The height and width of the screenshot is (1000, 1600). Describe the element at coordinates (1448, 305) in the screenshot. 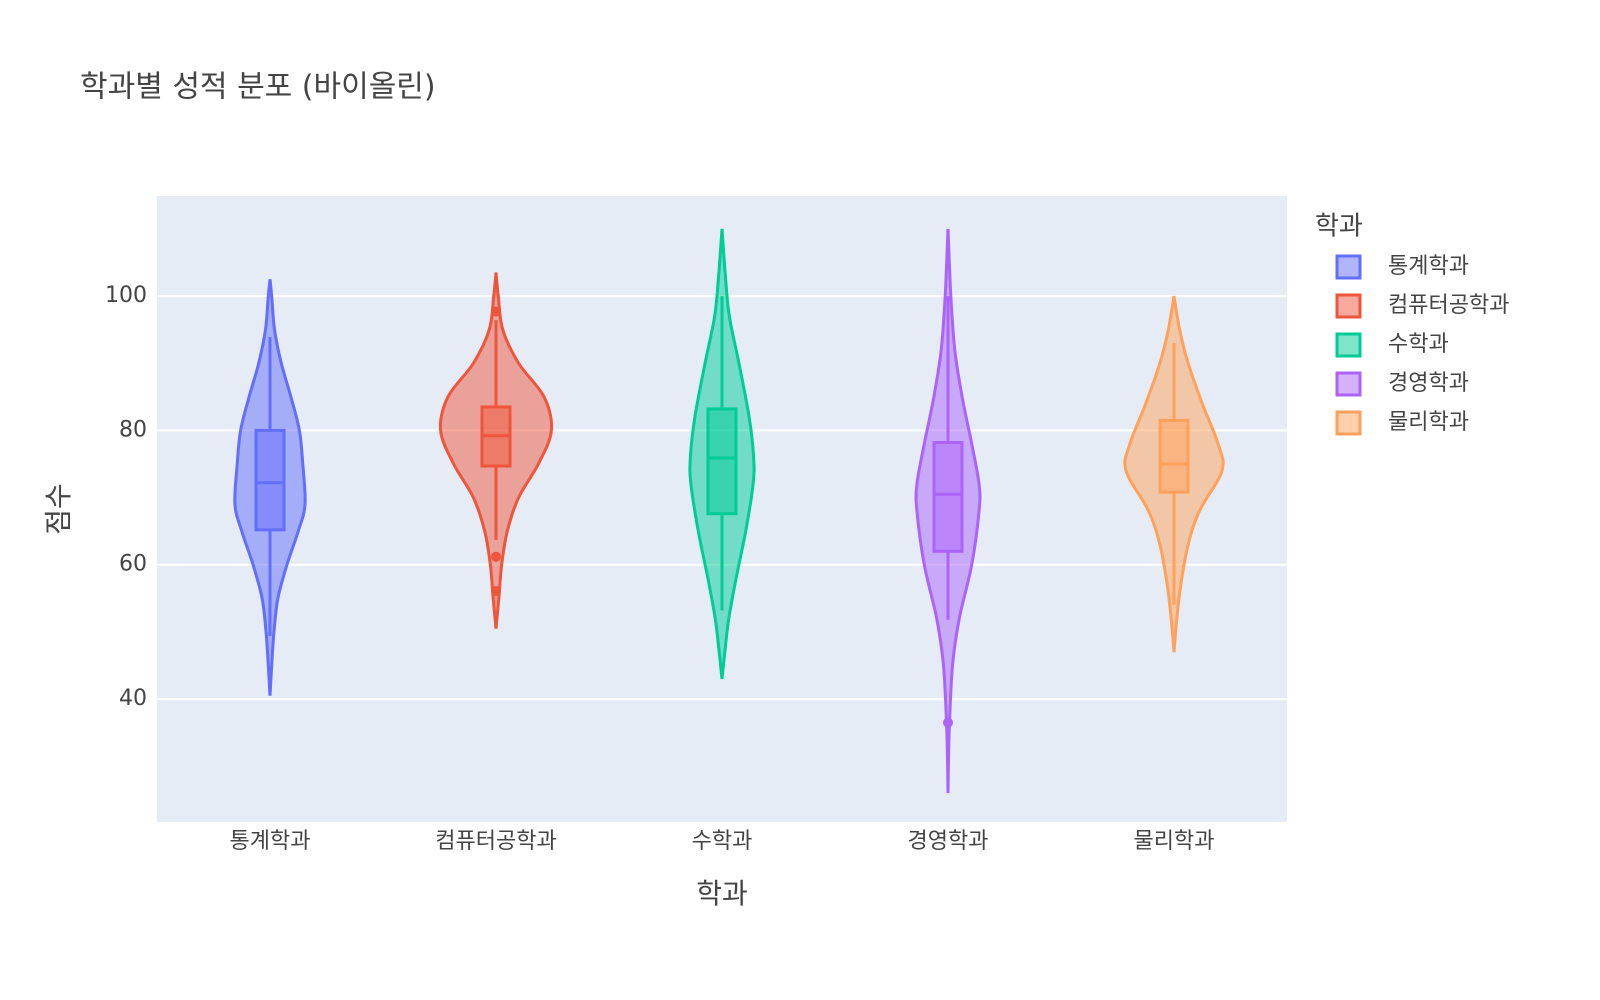

I see `legend-label: 컴퓨터공학과` at that location.